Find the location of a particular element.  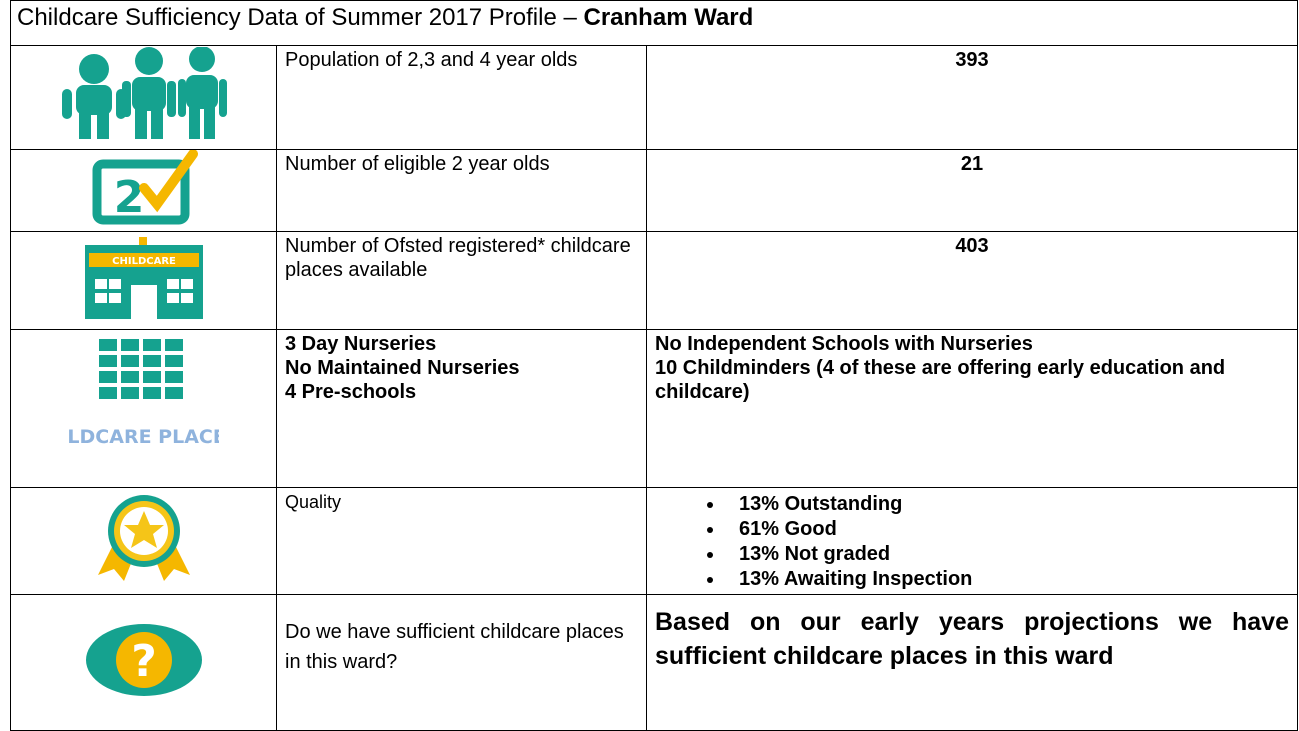

children-icon is located at coordinates (144, 92).